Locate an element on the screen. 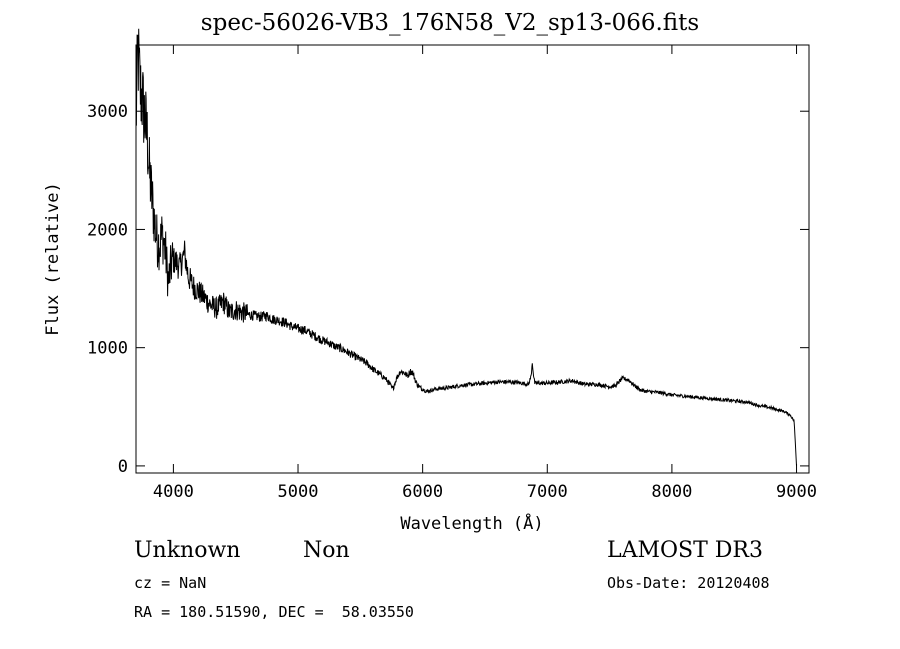  x-tick-label: 8000 is located at coordinates (671, 492).